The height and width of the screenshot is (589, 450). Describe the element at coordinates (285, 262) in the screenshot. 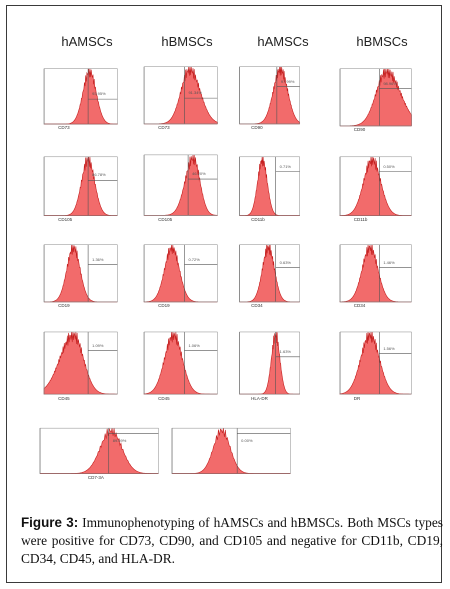

I see `gate-percentage: 0.63%` at that location.